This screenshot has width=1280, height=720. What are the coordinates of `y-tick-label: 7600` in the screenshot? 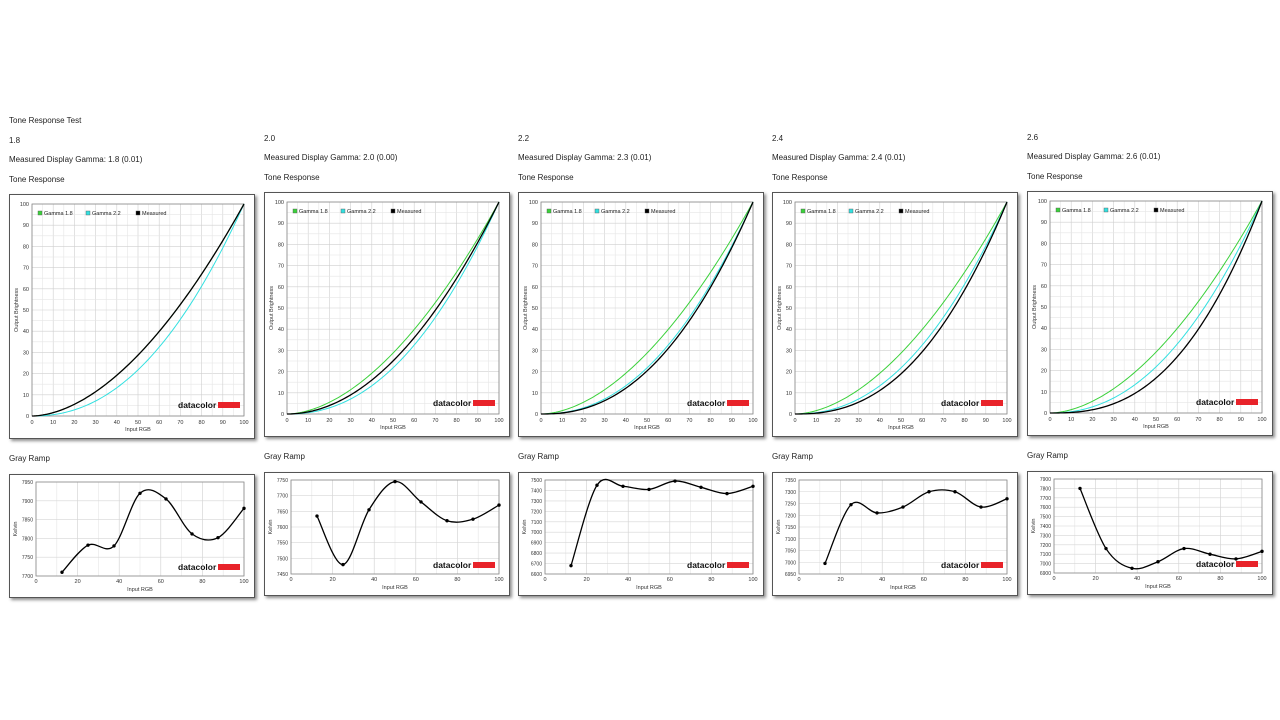 It's located at (282, 528).